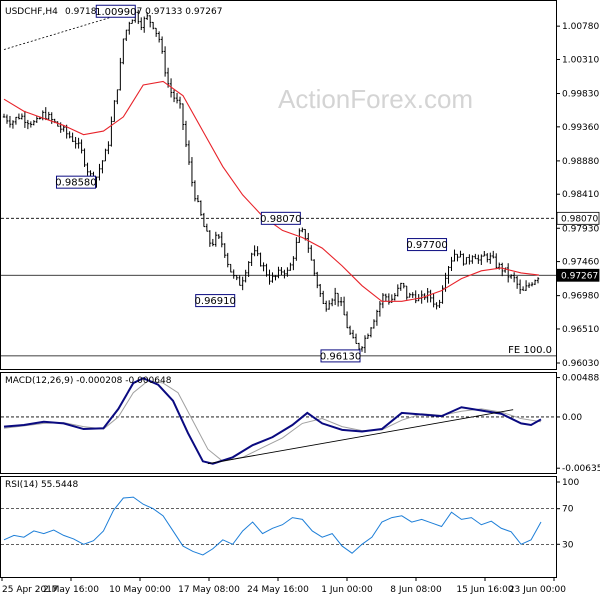 This screenshot has height=600, width=600. I want to click on price-axis-label: 0.96980, so click(580, 297).